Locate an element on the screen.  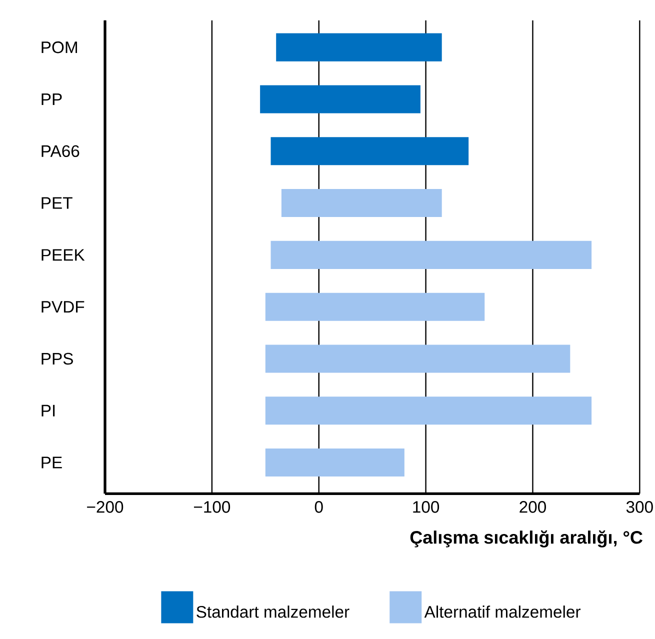
y-tick-label: PEEK is located at coordinates (63, 255).